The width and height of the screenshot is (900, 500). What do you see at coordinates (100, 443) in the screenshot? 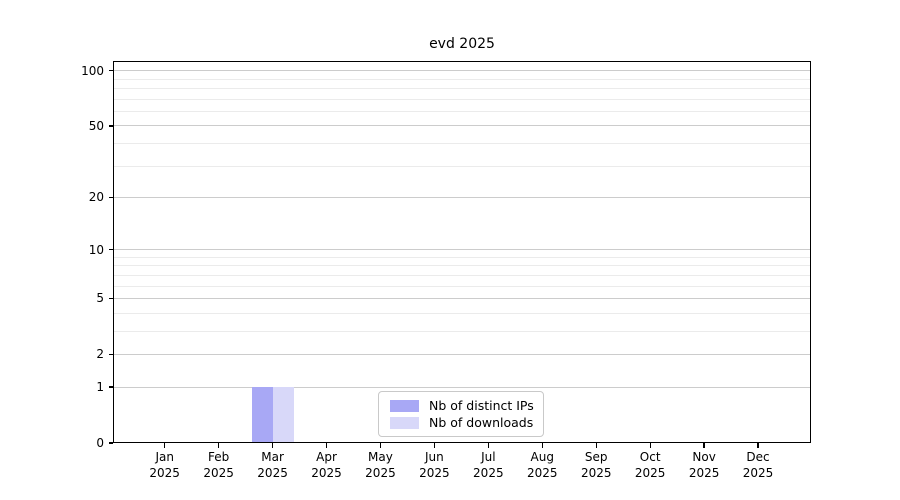
I see `y-tick-label: 0` at bounding box center [100, 443].